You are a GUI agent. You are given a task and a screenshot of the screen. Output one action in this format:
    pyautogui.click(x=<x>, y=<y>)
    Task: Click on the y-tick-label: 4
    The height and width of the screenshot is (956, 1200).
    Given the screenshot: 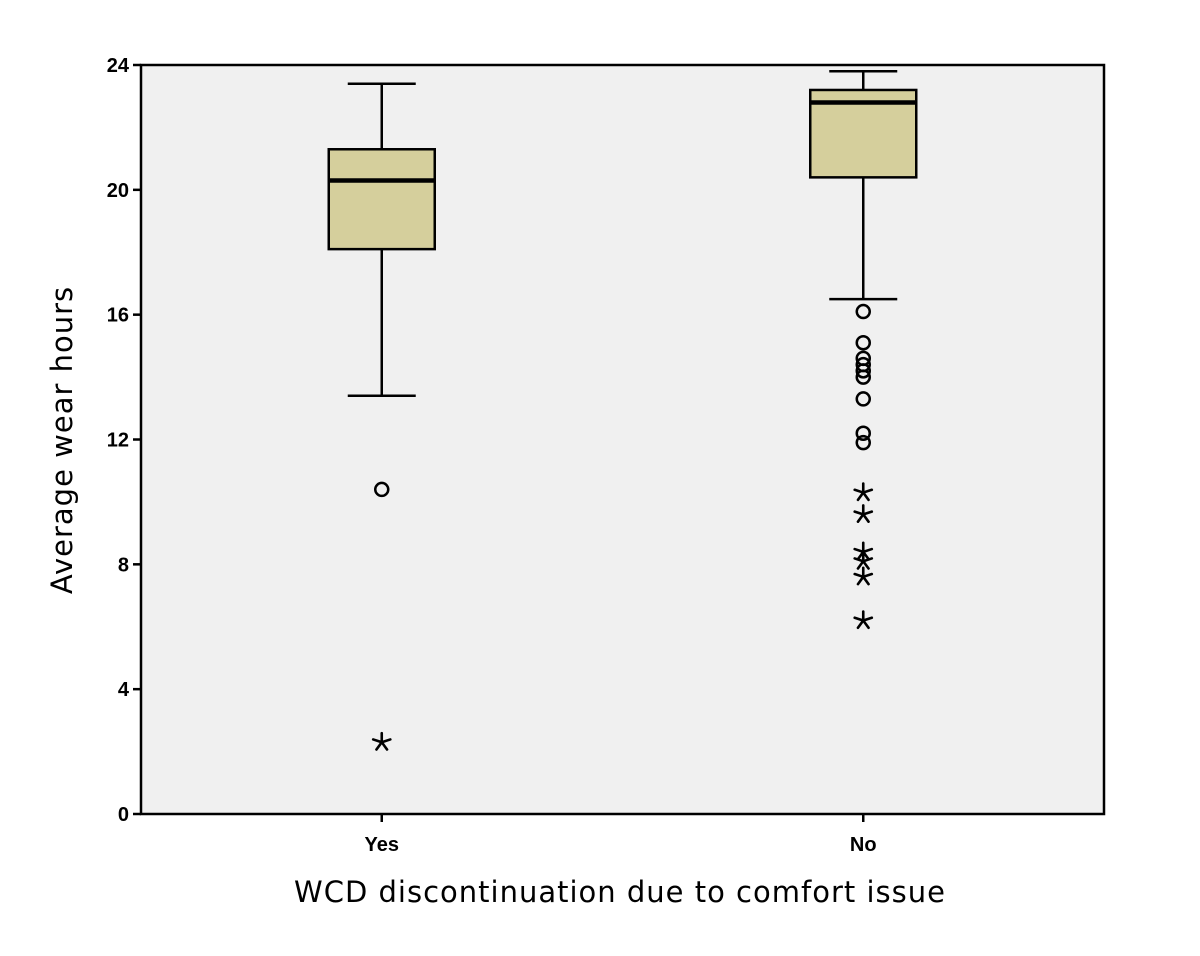 What is the action you would take?
    pyautogui.click(x=124, y=690)
    